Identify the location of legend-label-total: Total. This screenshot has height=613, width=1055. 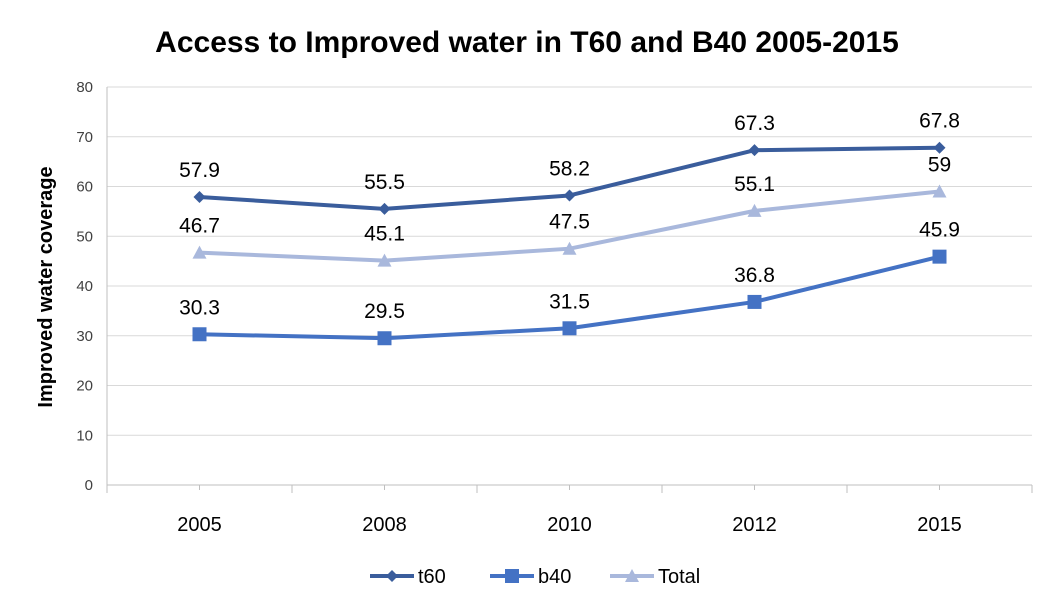
(679, 577).